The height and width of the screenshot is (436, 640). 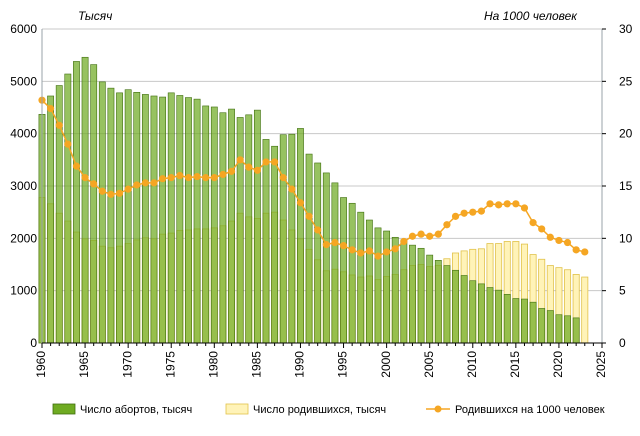 What do you see at coordinates (95, 16) in the screenshot?
I see `left-axis-title: Тысяч` at bounding box center [95, 16].